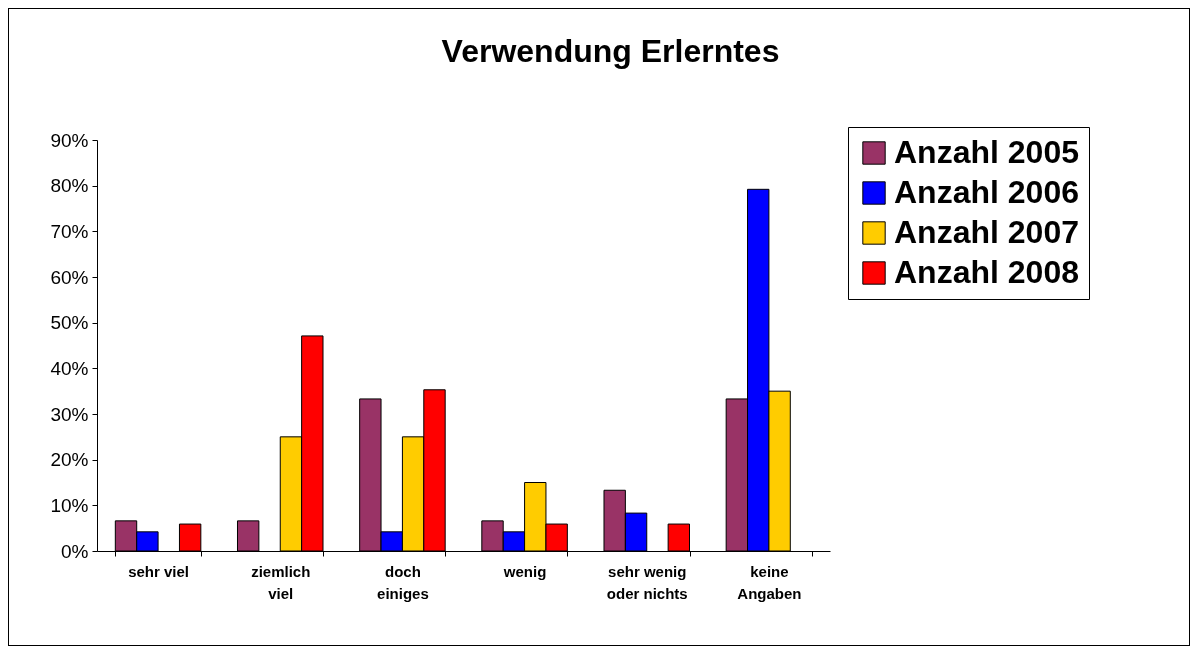 The width and height of the screenshot is (1190, 646). What do you see at coordinates (69, 505) in the screenshot?
I see `y-tick-label: 10%` at bounding box center [69, 505].